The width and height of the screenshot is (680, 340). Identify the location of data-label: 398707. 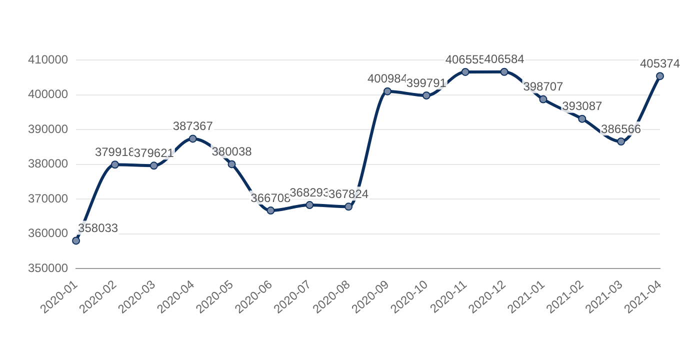
(543, 87).